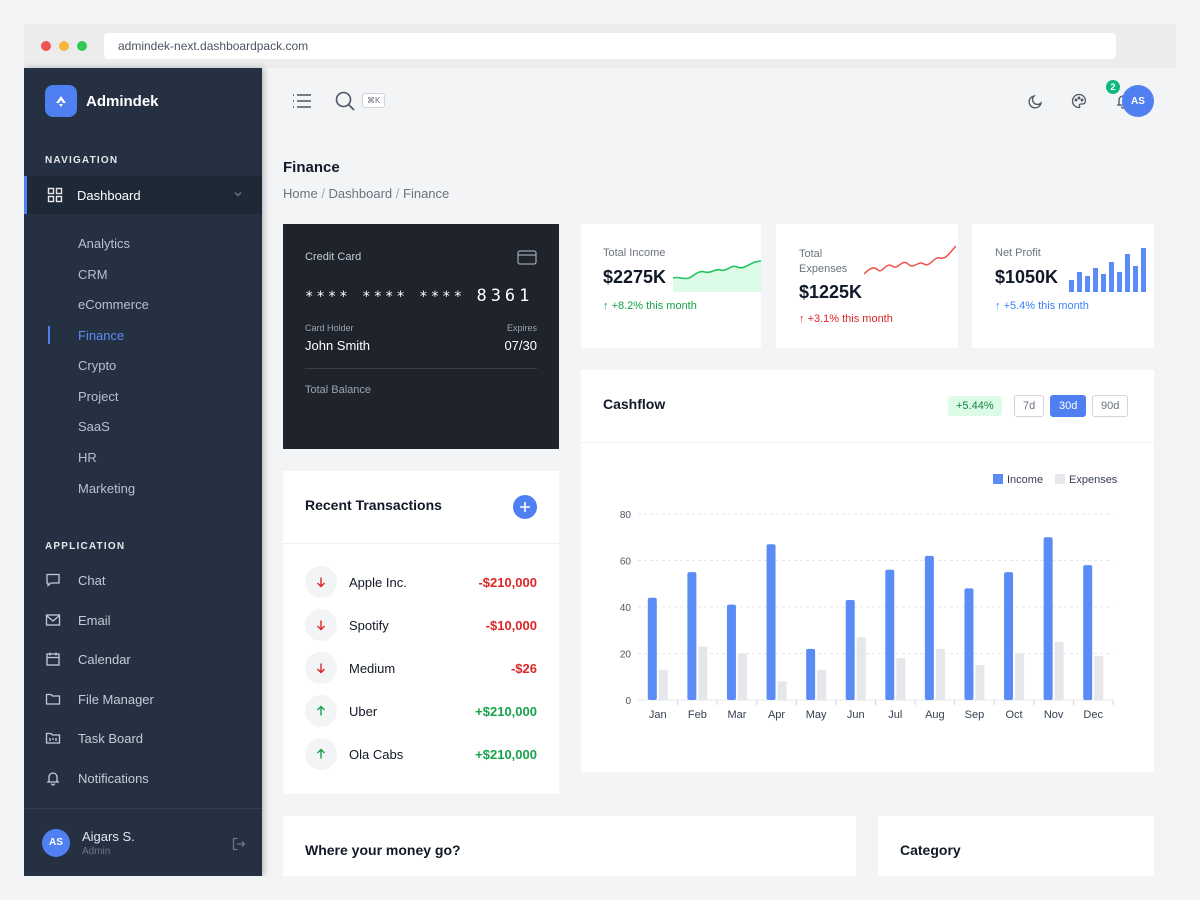 This screenshot has width=1200, height=900. What do you see at coordinates (302, 101) in the screenshot?
I see `menu-toggle-icon` at bounding box center [302, 101].